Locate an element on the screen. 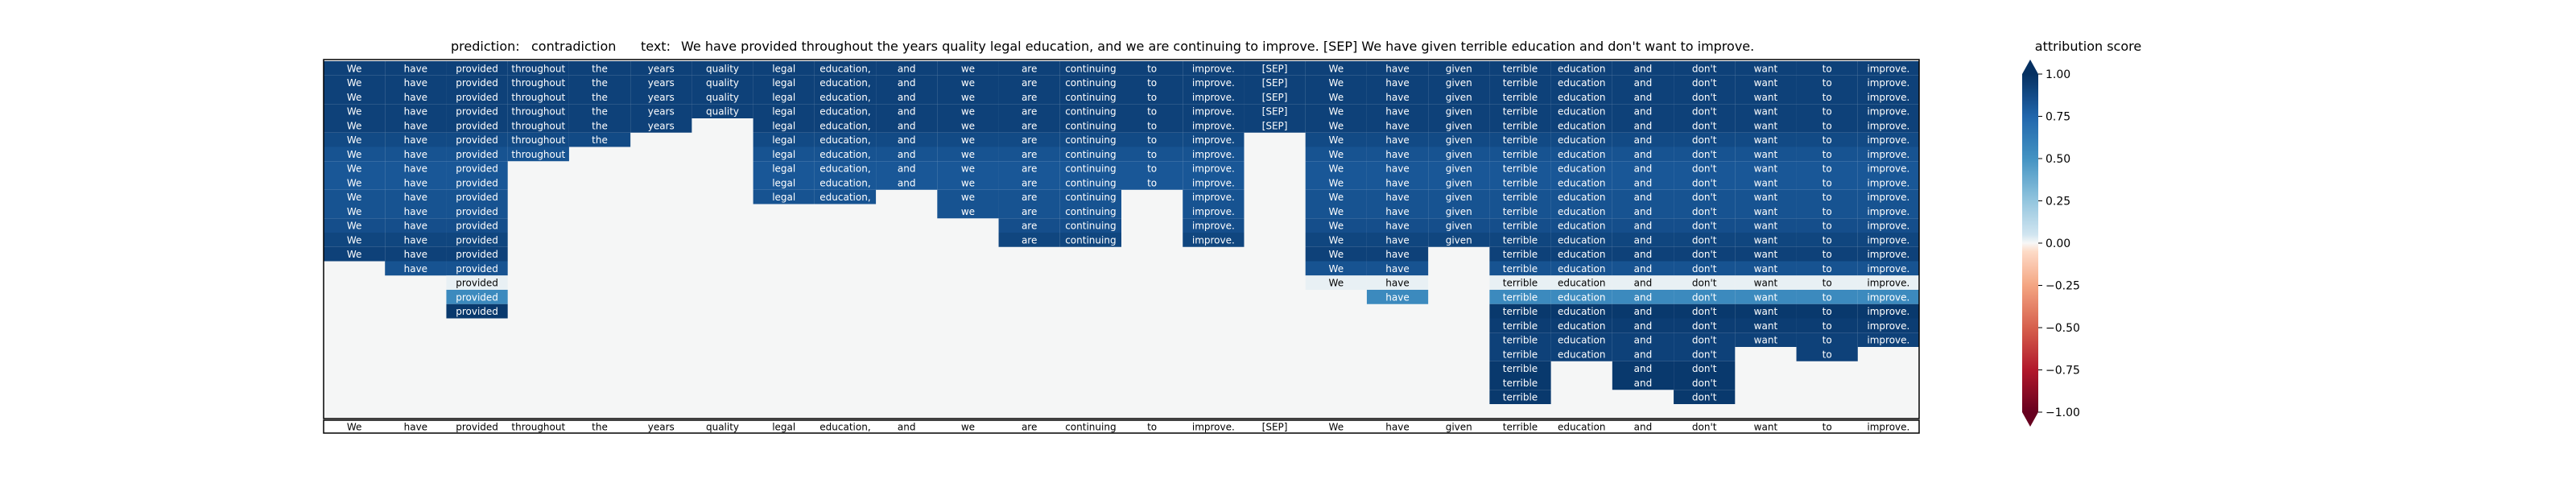  colorbar-tick-label: 0.50 is located at coordinates (2058, 159).